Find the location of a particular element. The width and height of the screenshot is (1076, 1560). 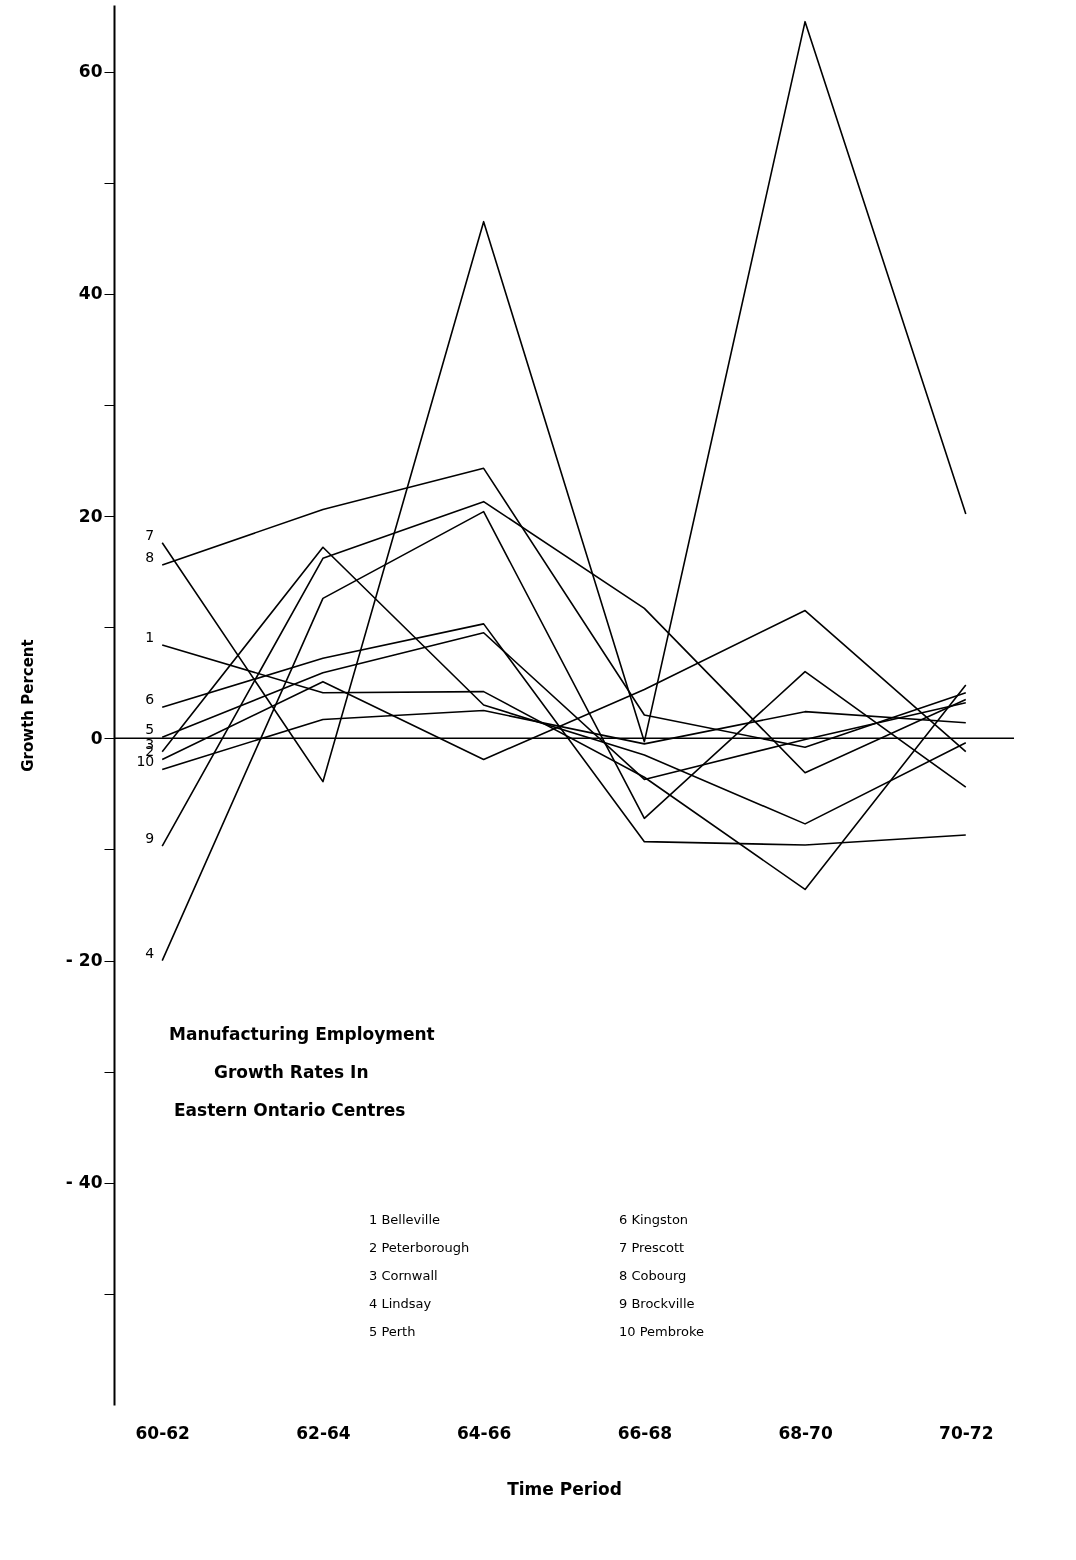

y-axis-title: Growth Percent is located at coordinates (27, 705).